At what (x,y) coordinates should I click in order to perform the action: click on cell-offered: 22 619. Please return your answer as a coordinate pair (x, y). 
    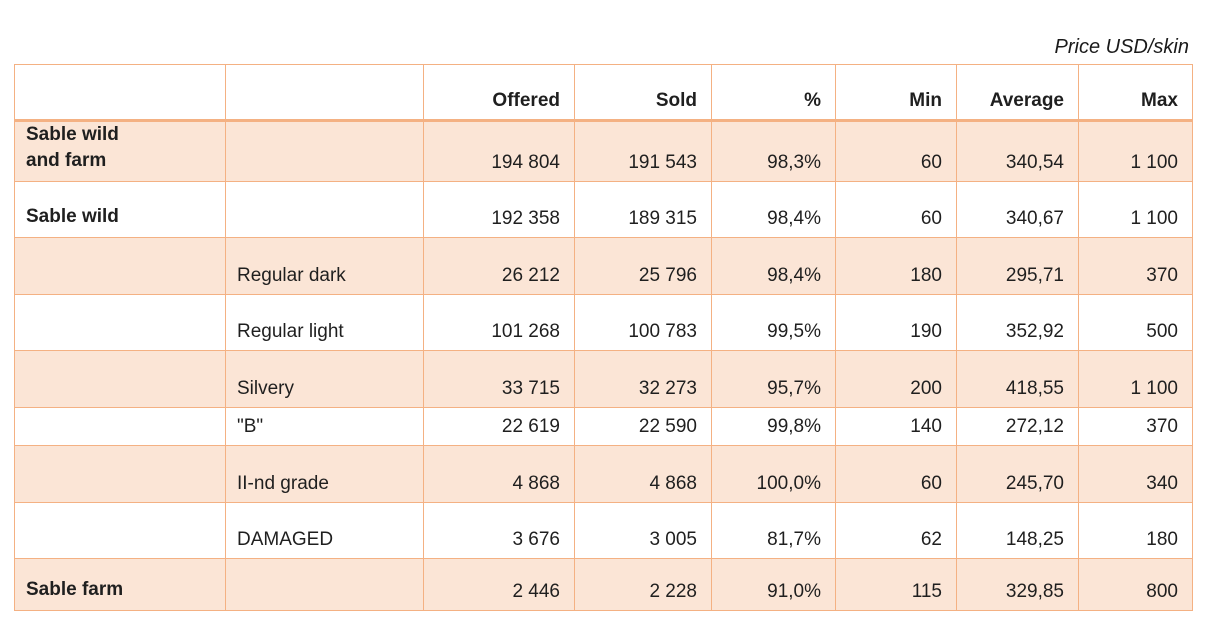
    Looking at the image, I should click on (499, 426).